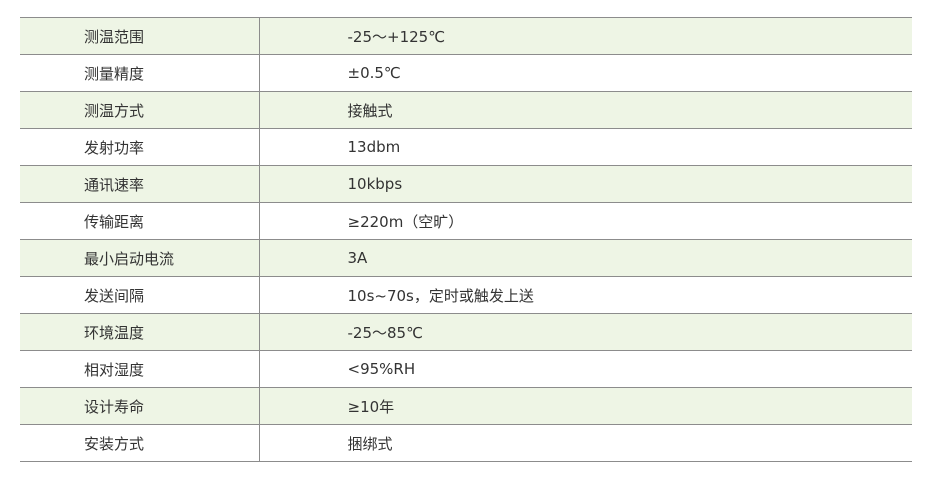 The image size is (931, 483). I want to click on spec-name: 安装方式, so click(140, 443).